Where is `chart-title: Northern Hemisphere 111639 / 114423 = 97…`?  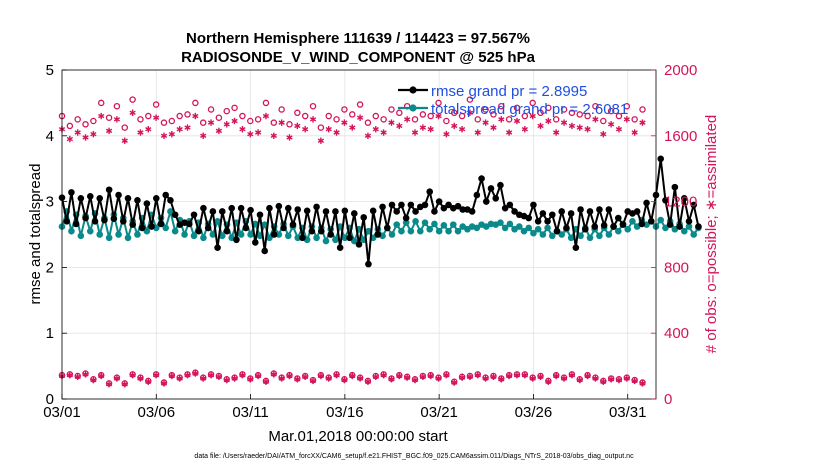
chart-title: Northern Hemisphere 111639 / 114423 = 97… is located at coordinates (358, 38).